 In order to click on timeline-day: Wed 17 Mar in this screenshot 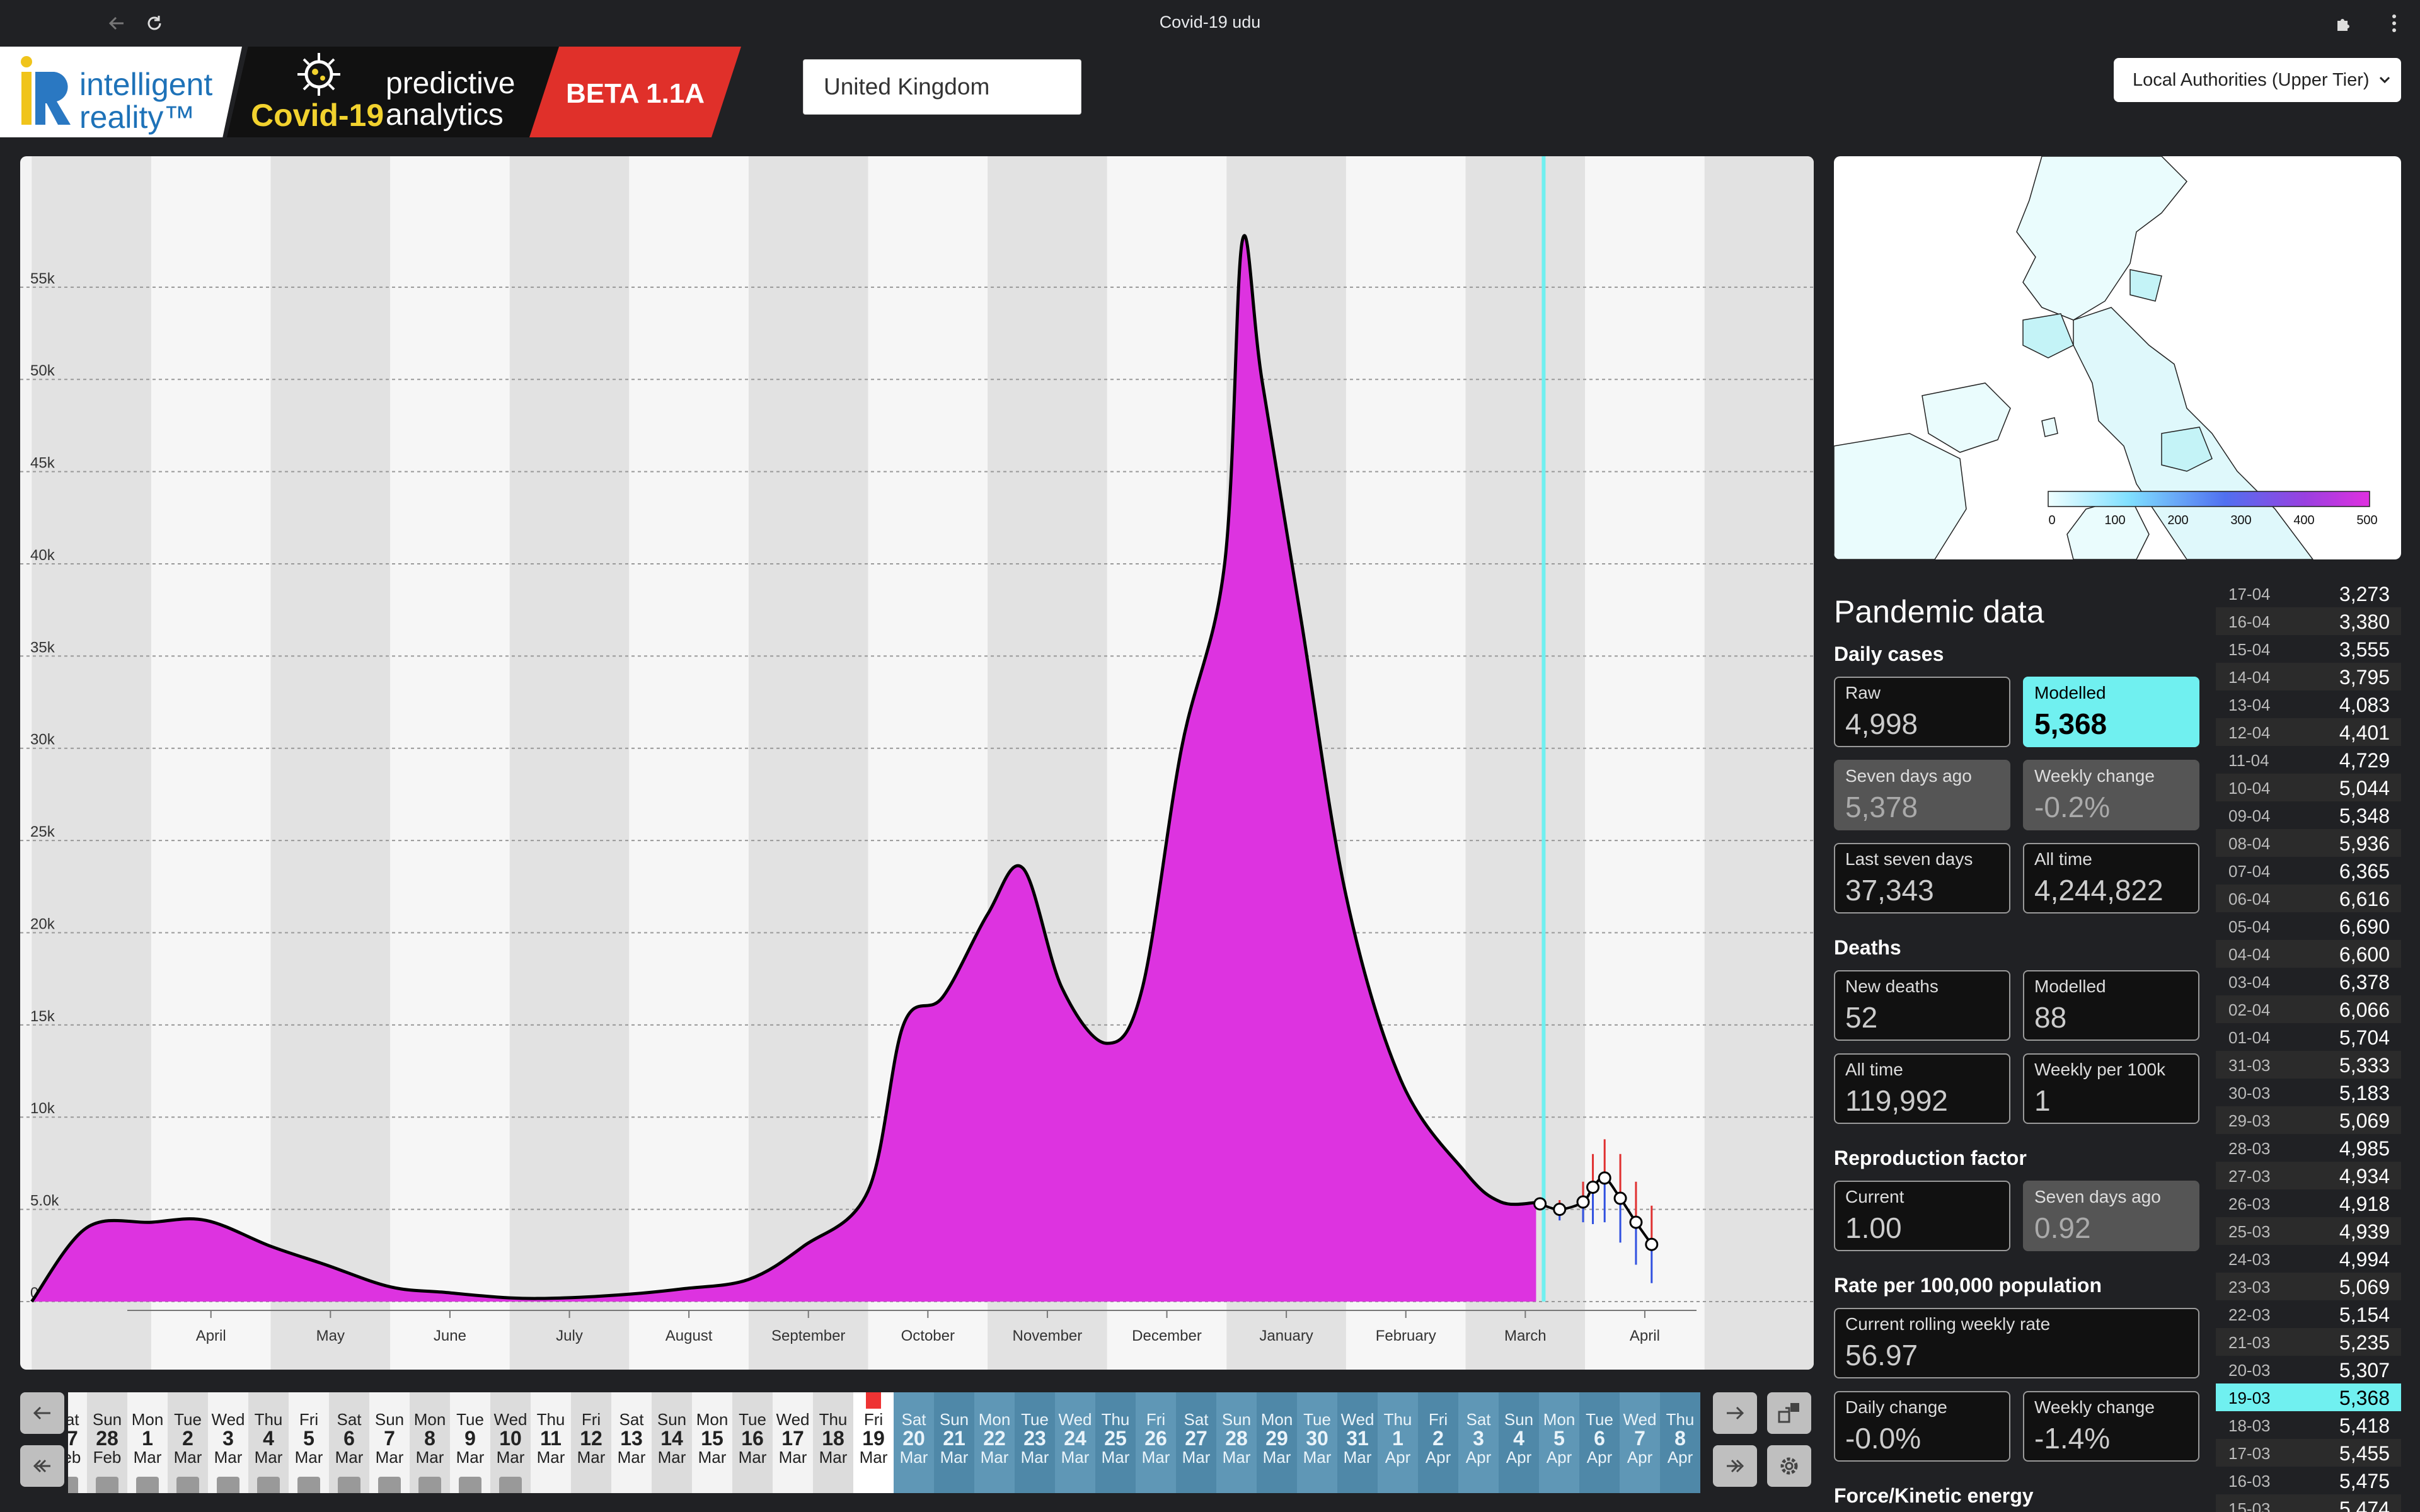, I will do `click(793, 1442)`.